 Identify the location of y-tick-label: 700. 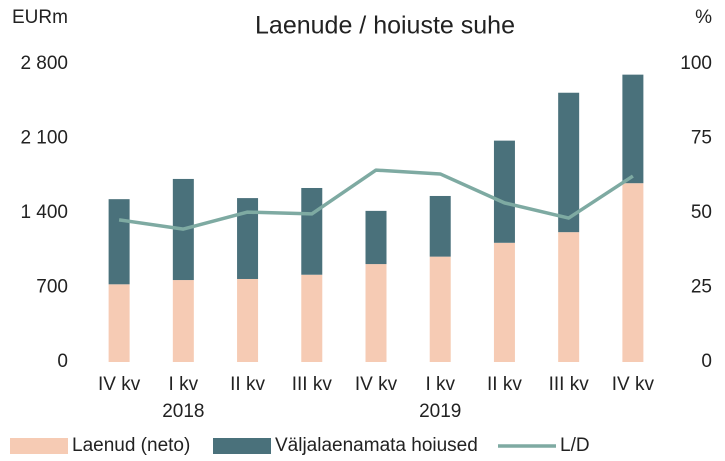
(52, 287).